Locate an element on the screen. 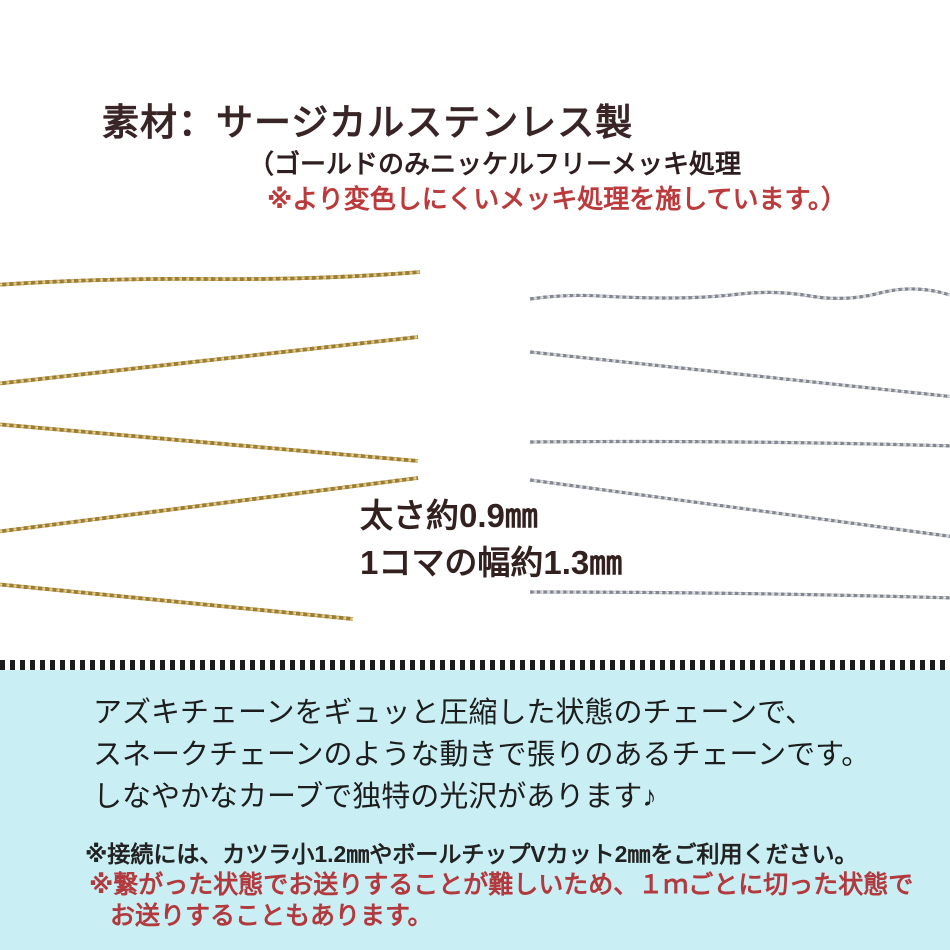 The height and width of the screenshot is (950, 950). spec-text-block: 太さ約0.9㎜ 1コマの幅約1.3㎜ is located at coordinates (491, 539).